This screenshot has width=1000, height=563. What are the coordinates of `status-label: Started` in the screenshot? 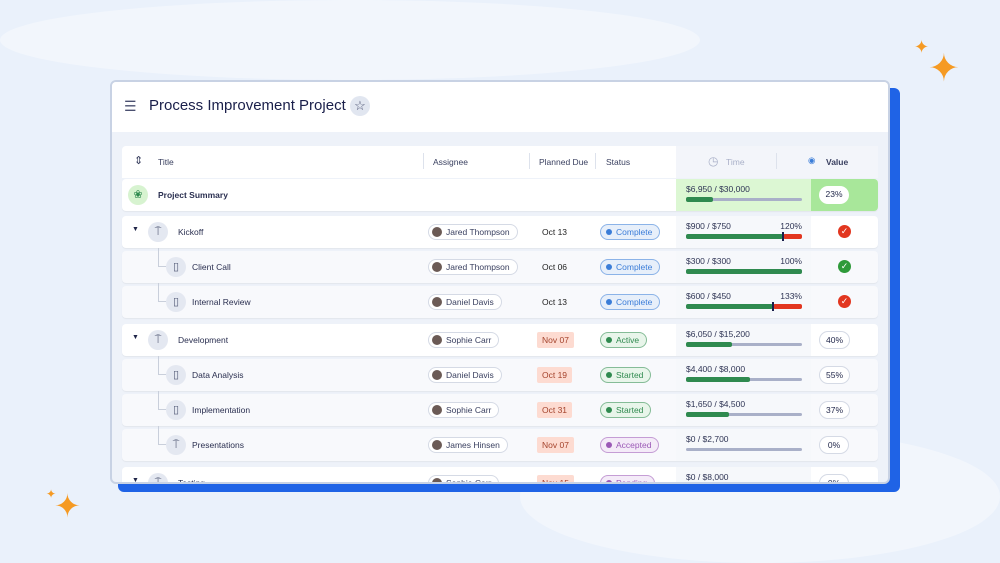 It's located at (630, 410).